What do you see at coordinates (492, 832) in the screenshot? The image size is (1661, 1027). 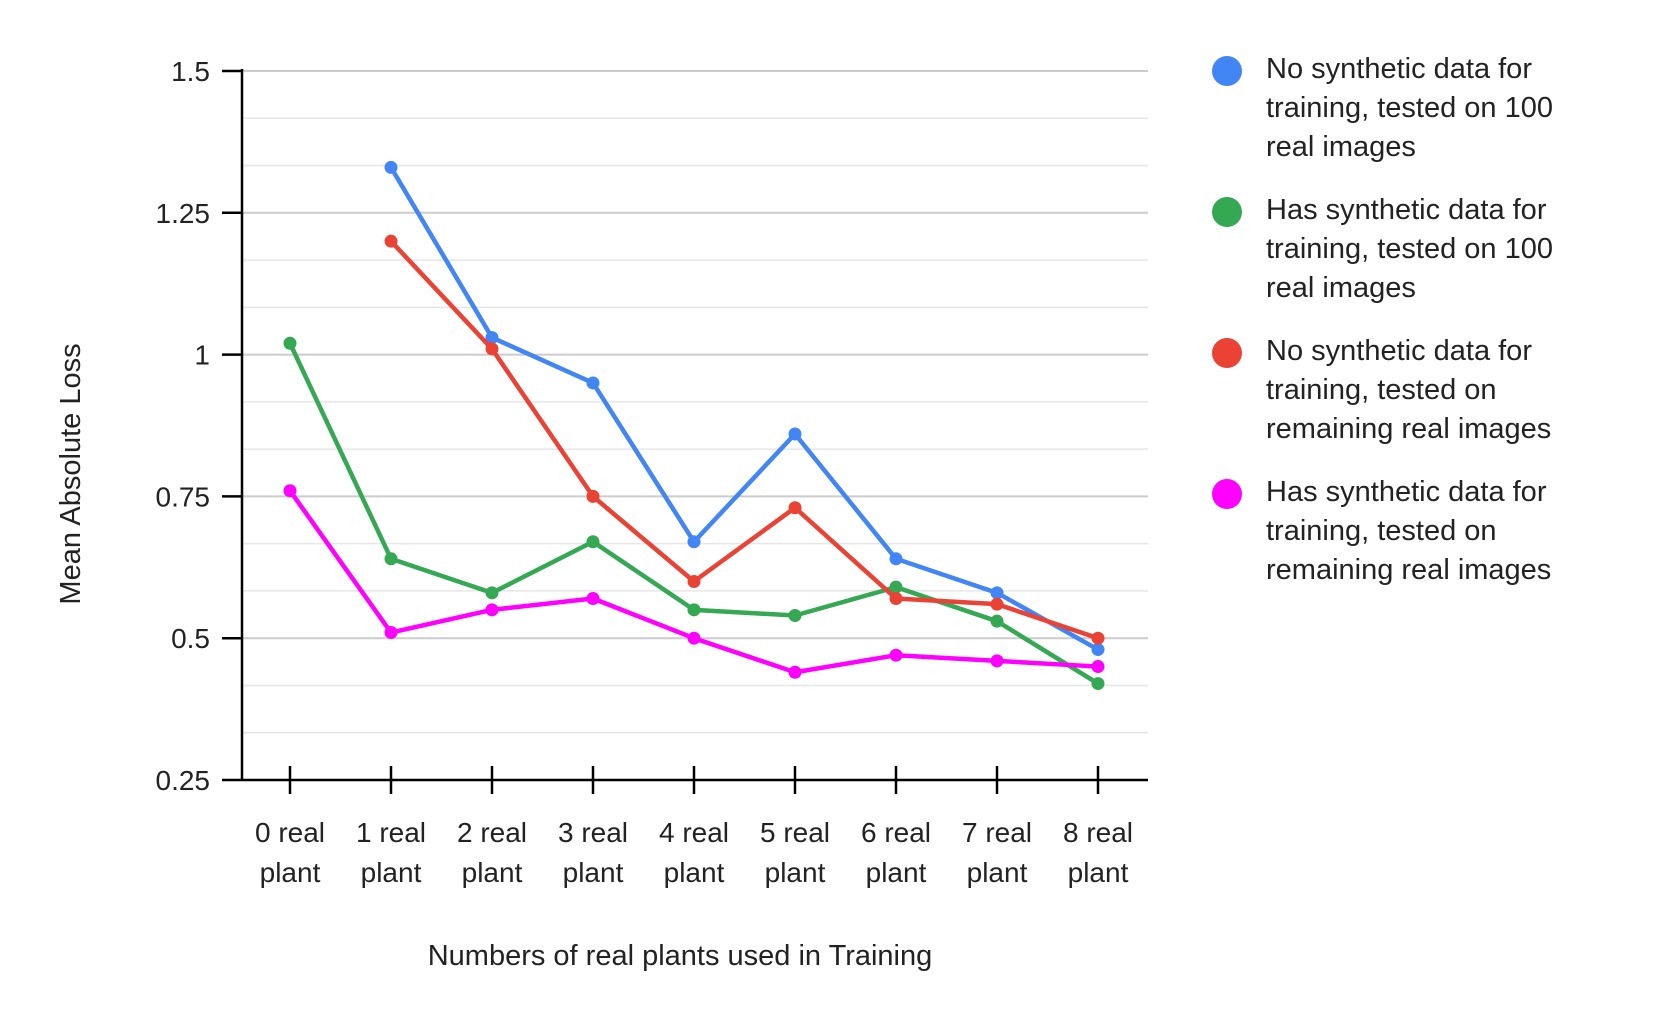 I see `x-tick-label-line: 2 real` at bounding box center [492, 832].